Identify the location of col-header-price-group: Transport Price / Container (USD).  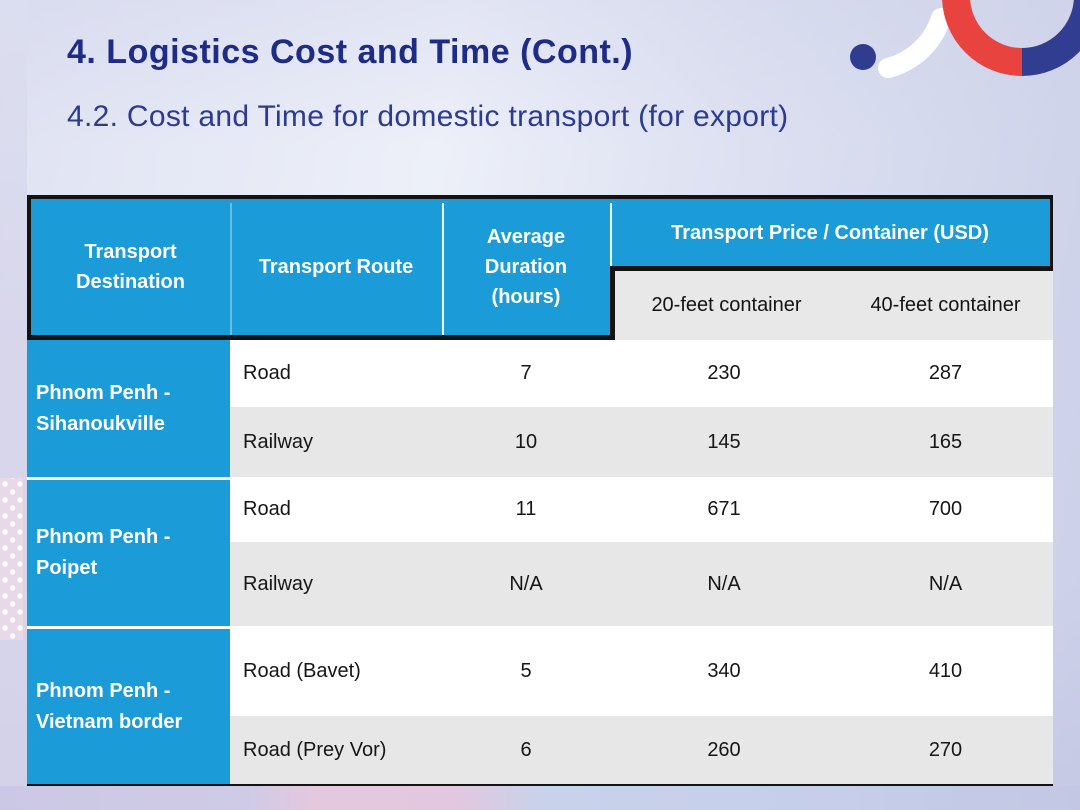
(831, 232).